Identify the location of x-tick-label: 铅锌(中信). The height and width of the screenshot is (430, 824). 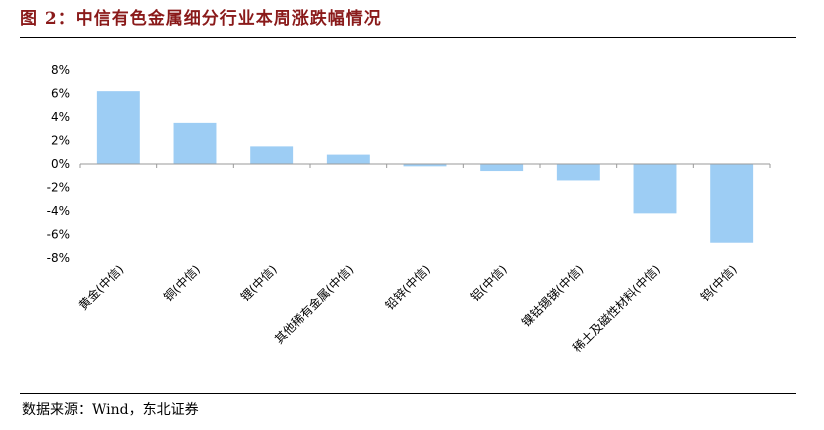
(407, 287).